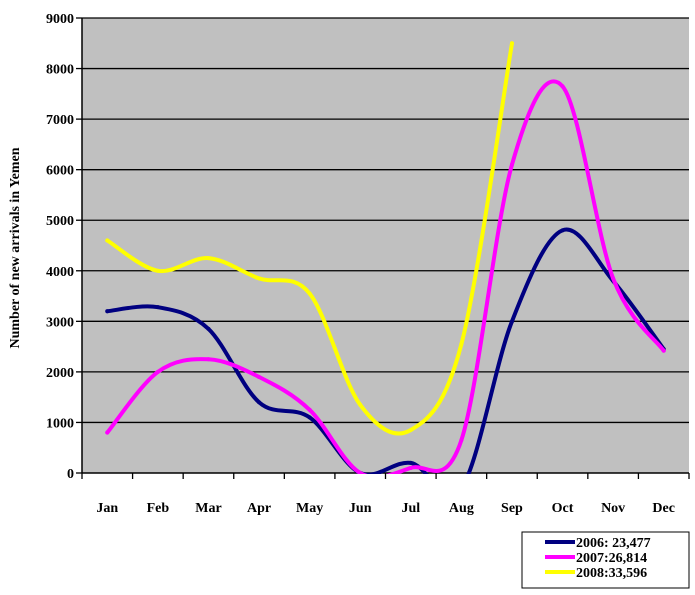  I want to click on x-tick-label: Jan, so click(107, 508).